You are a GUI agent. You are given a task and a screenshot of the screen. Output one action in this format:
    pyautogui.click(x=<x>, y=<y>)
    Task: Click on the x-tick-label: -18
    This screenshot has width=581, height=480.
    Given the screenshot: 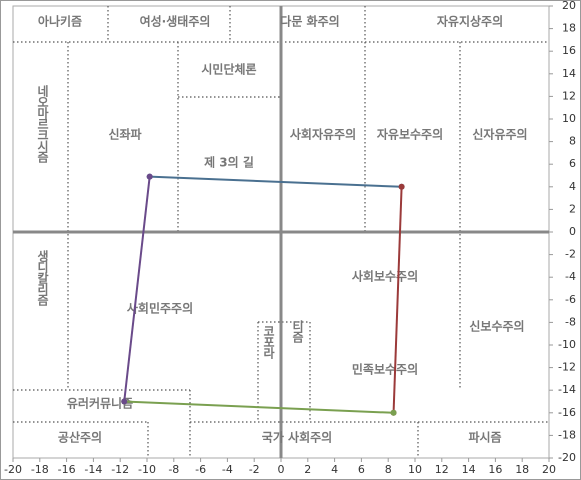 What is the action you would take?
    pyautogui.click(x=40, y=469)
    